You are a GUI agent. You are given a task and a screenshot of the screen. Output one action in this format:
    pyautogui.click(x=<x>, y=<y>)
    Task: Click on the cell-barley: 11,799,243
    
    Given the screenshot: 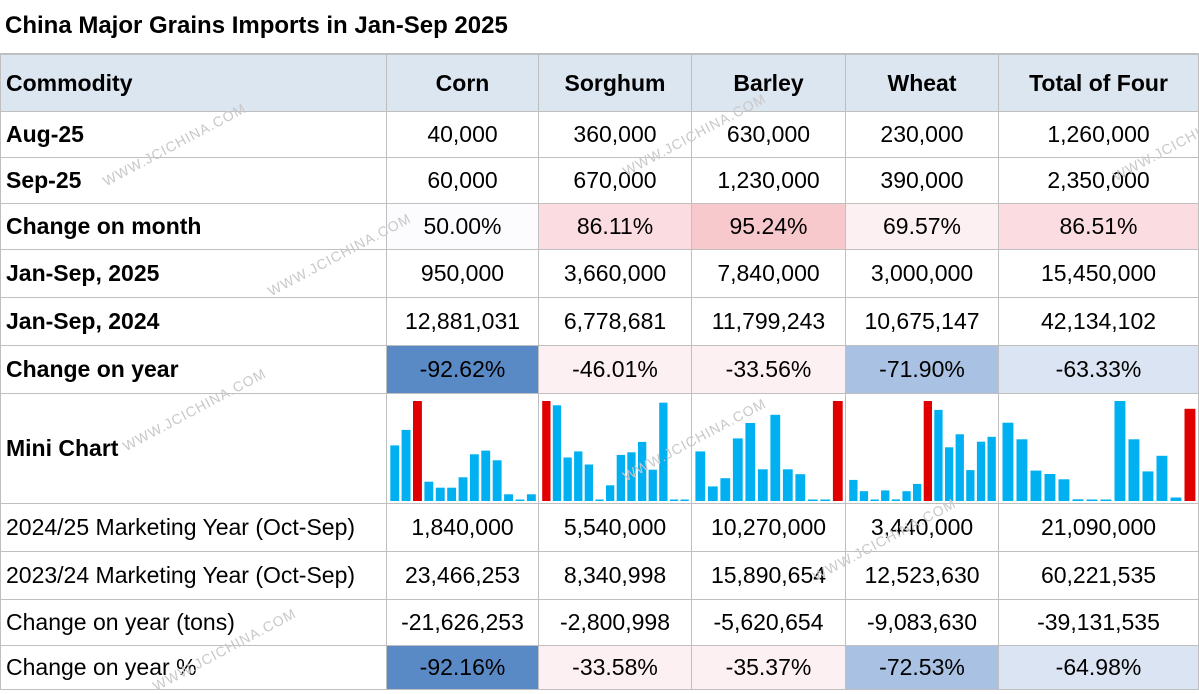 What is the action you would take?
    pyautogui.click(x=768, y=321)
    